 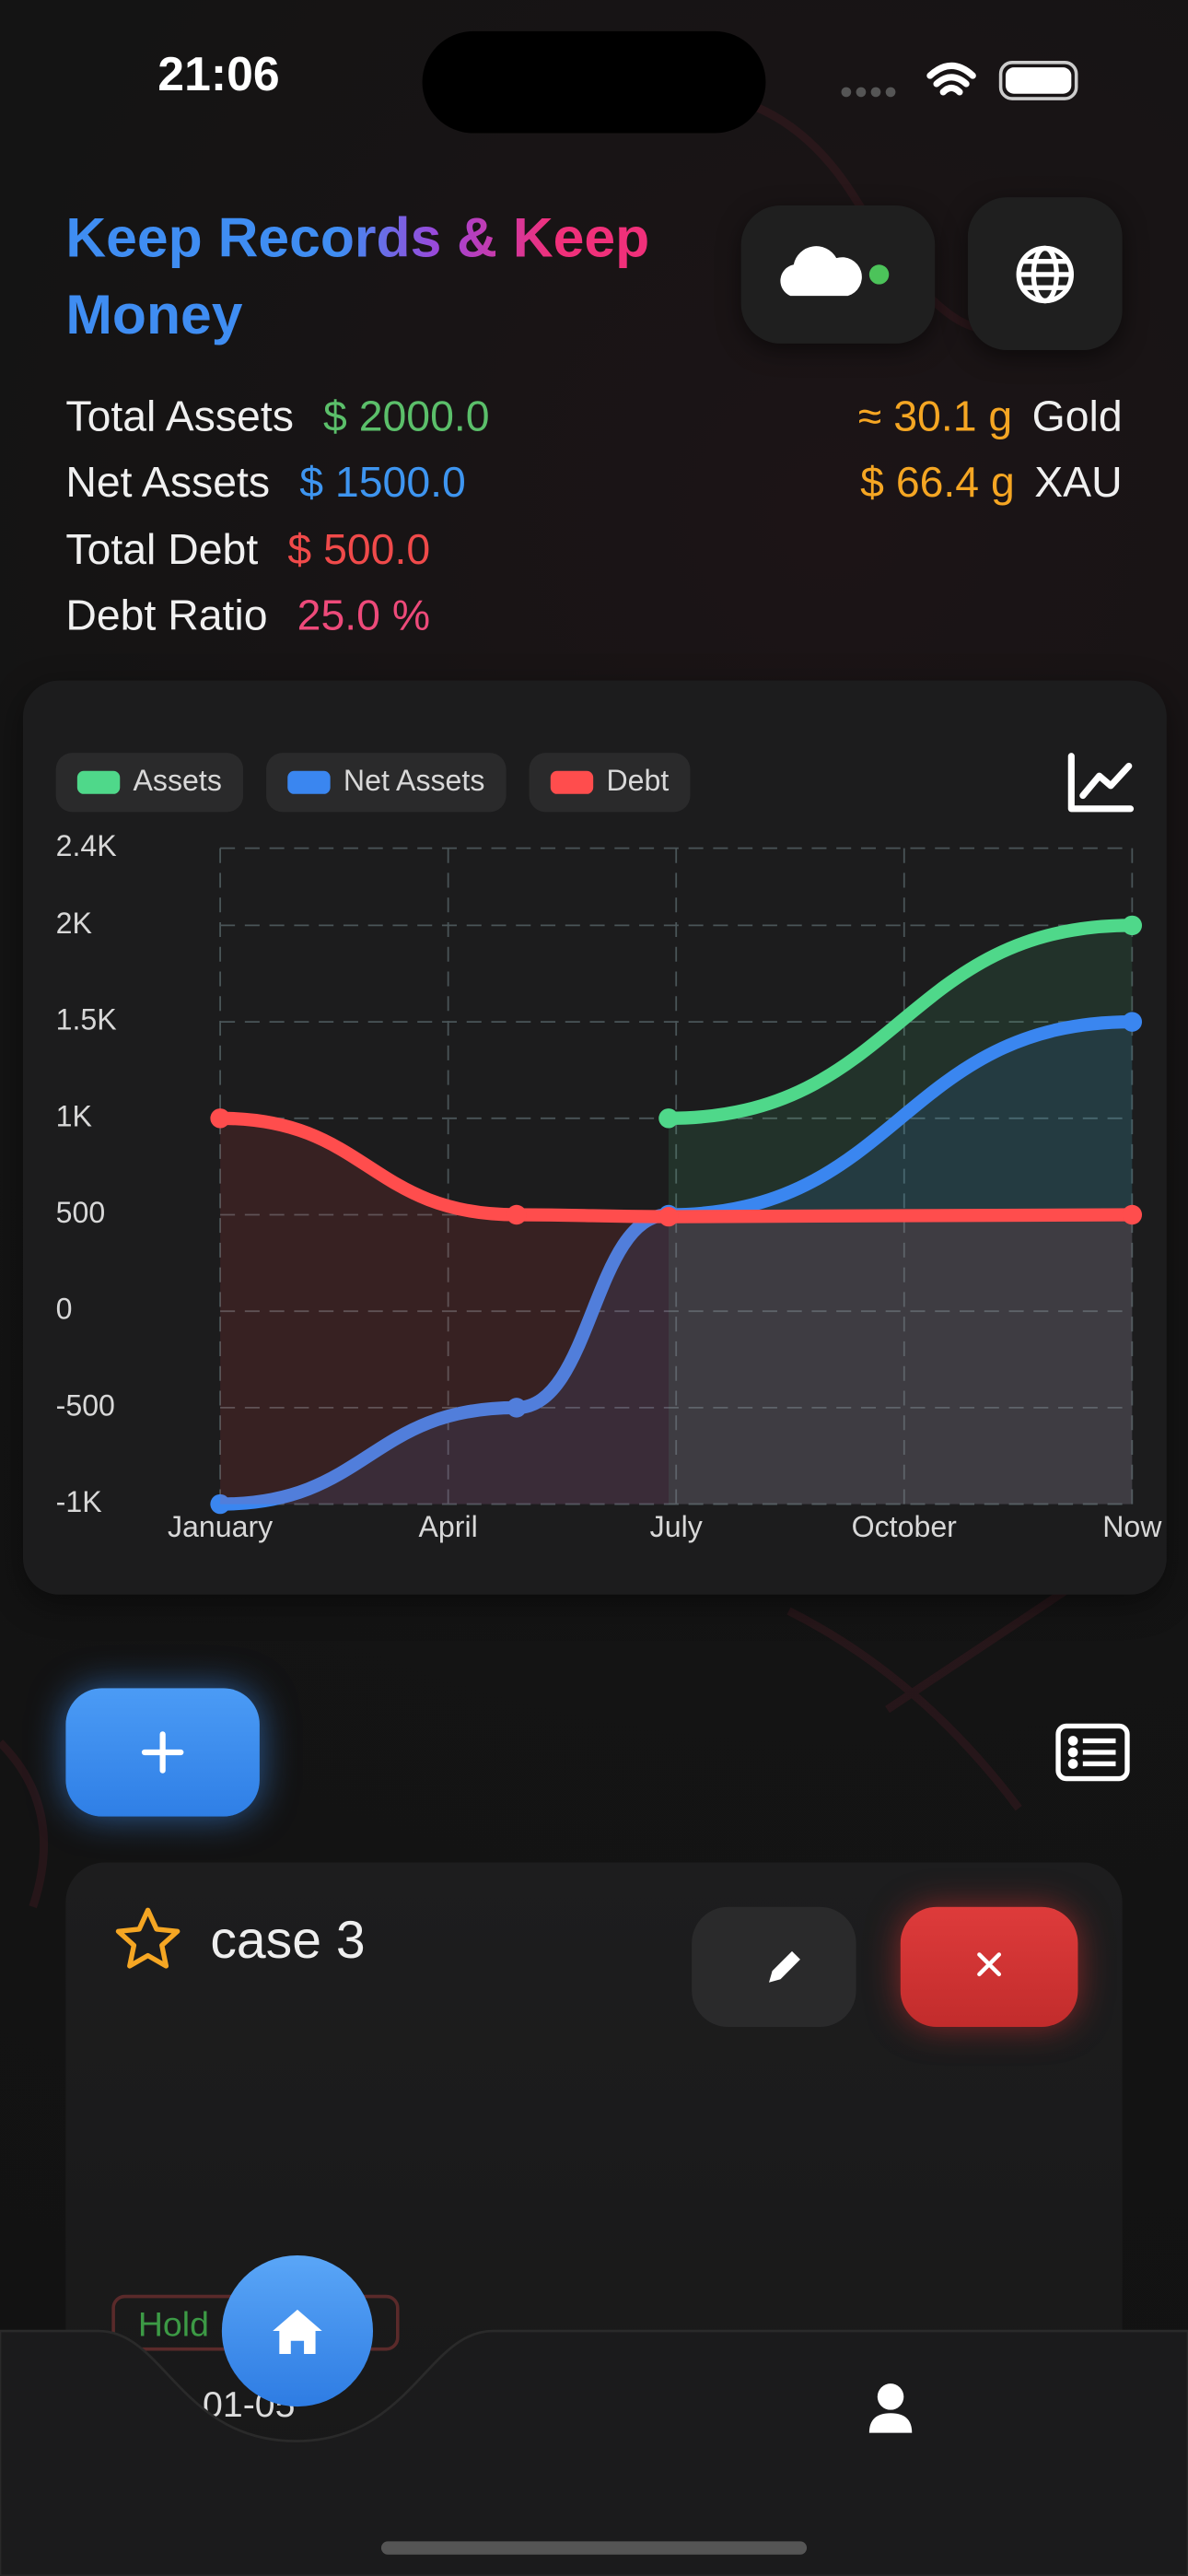 I want to click on legend-item: Debt, so click(x=610, y=783).